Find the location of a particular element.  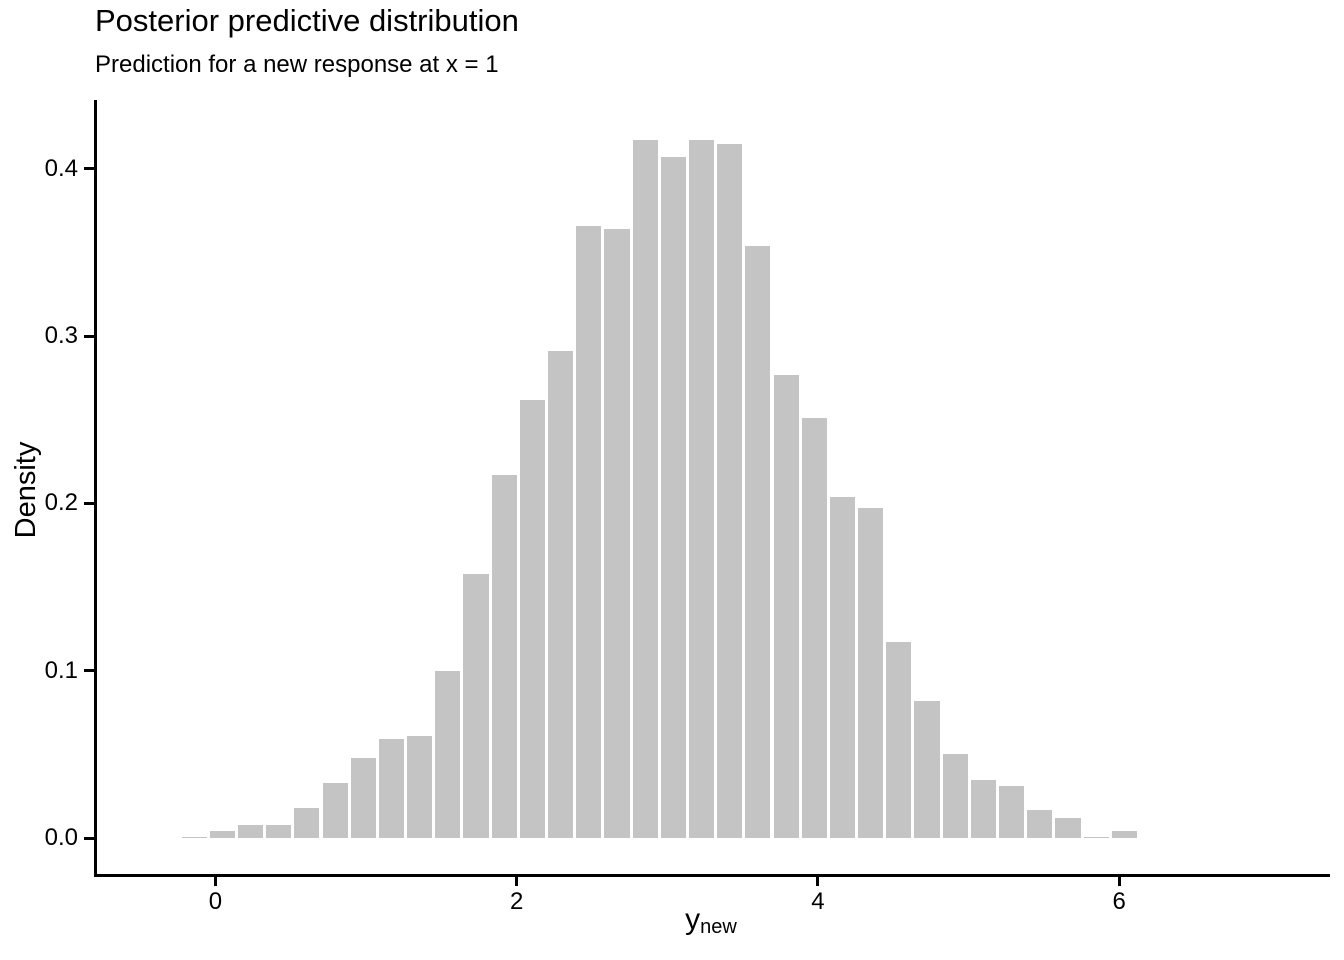

x-tick-label: 0 is located at coordinates (215, 901).